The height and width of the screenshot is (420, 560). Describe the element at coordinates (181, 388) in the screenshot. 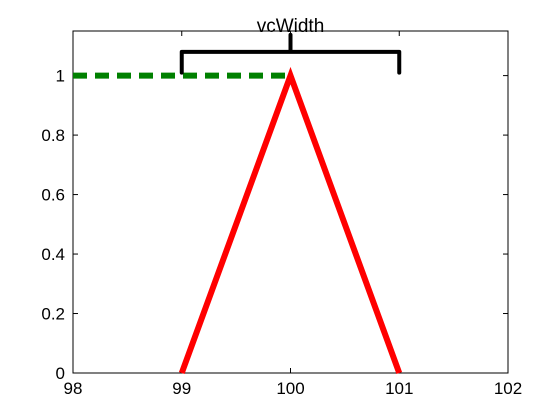

I see `x-tick-label: 99` at that location.